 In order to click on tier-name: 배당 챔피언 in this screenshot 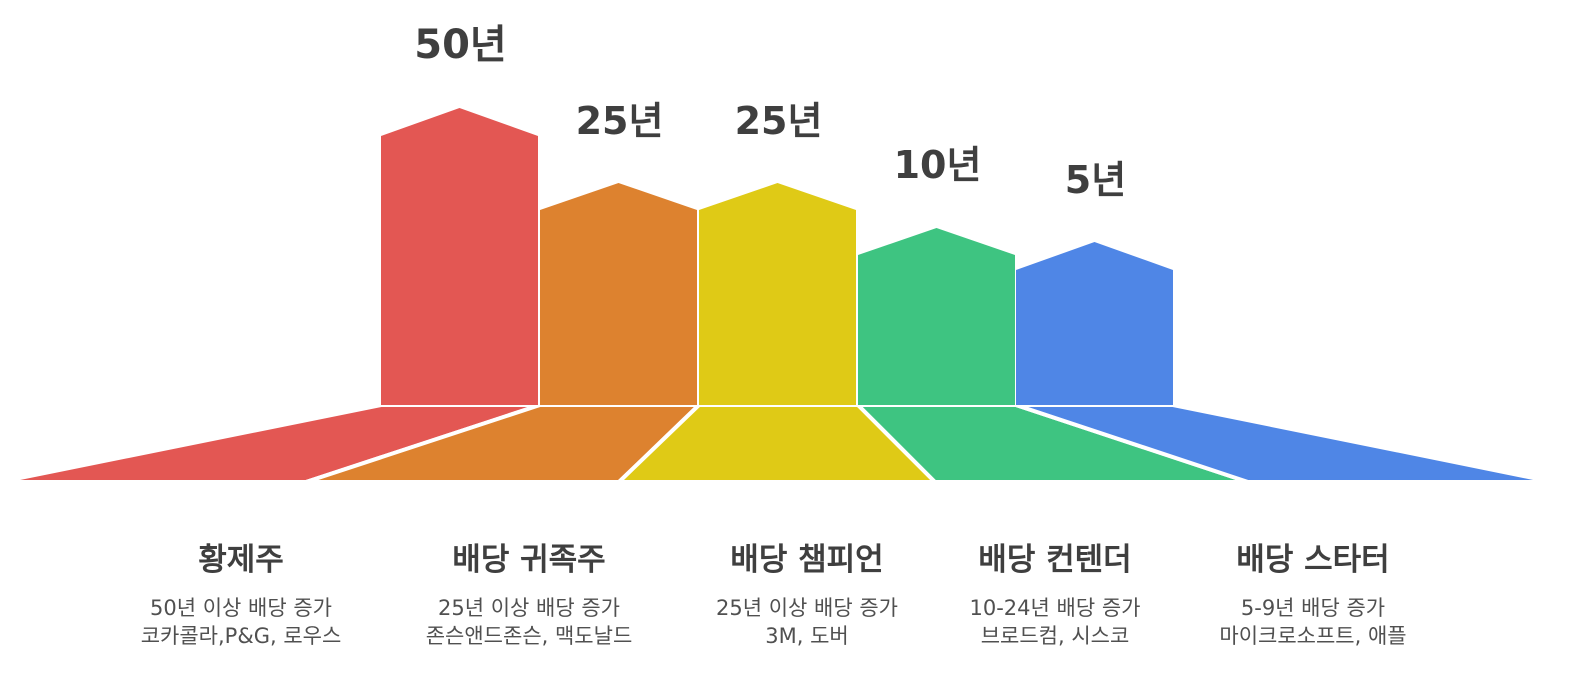, I will do `click(807, 560)`.